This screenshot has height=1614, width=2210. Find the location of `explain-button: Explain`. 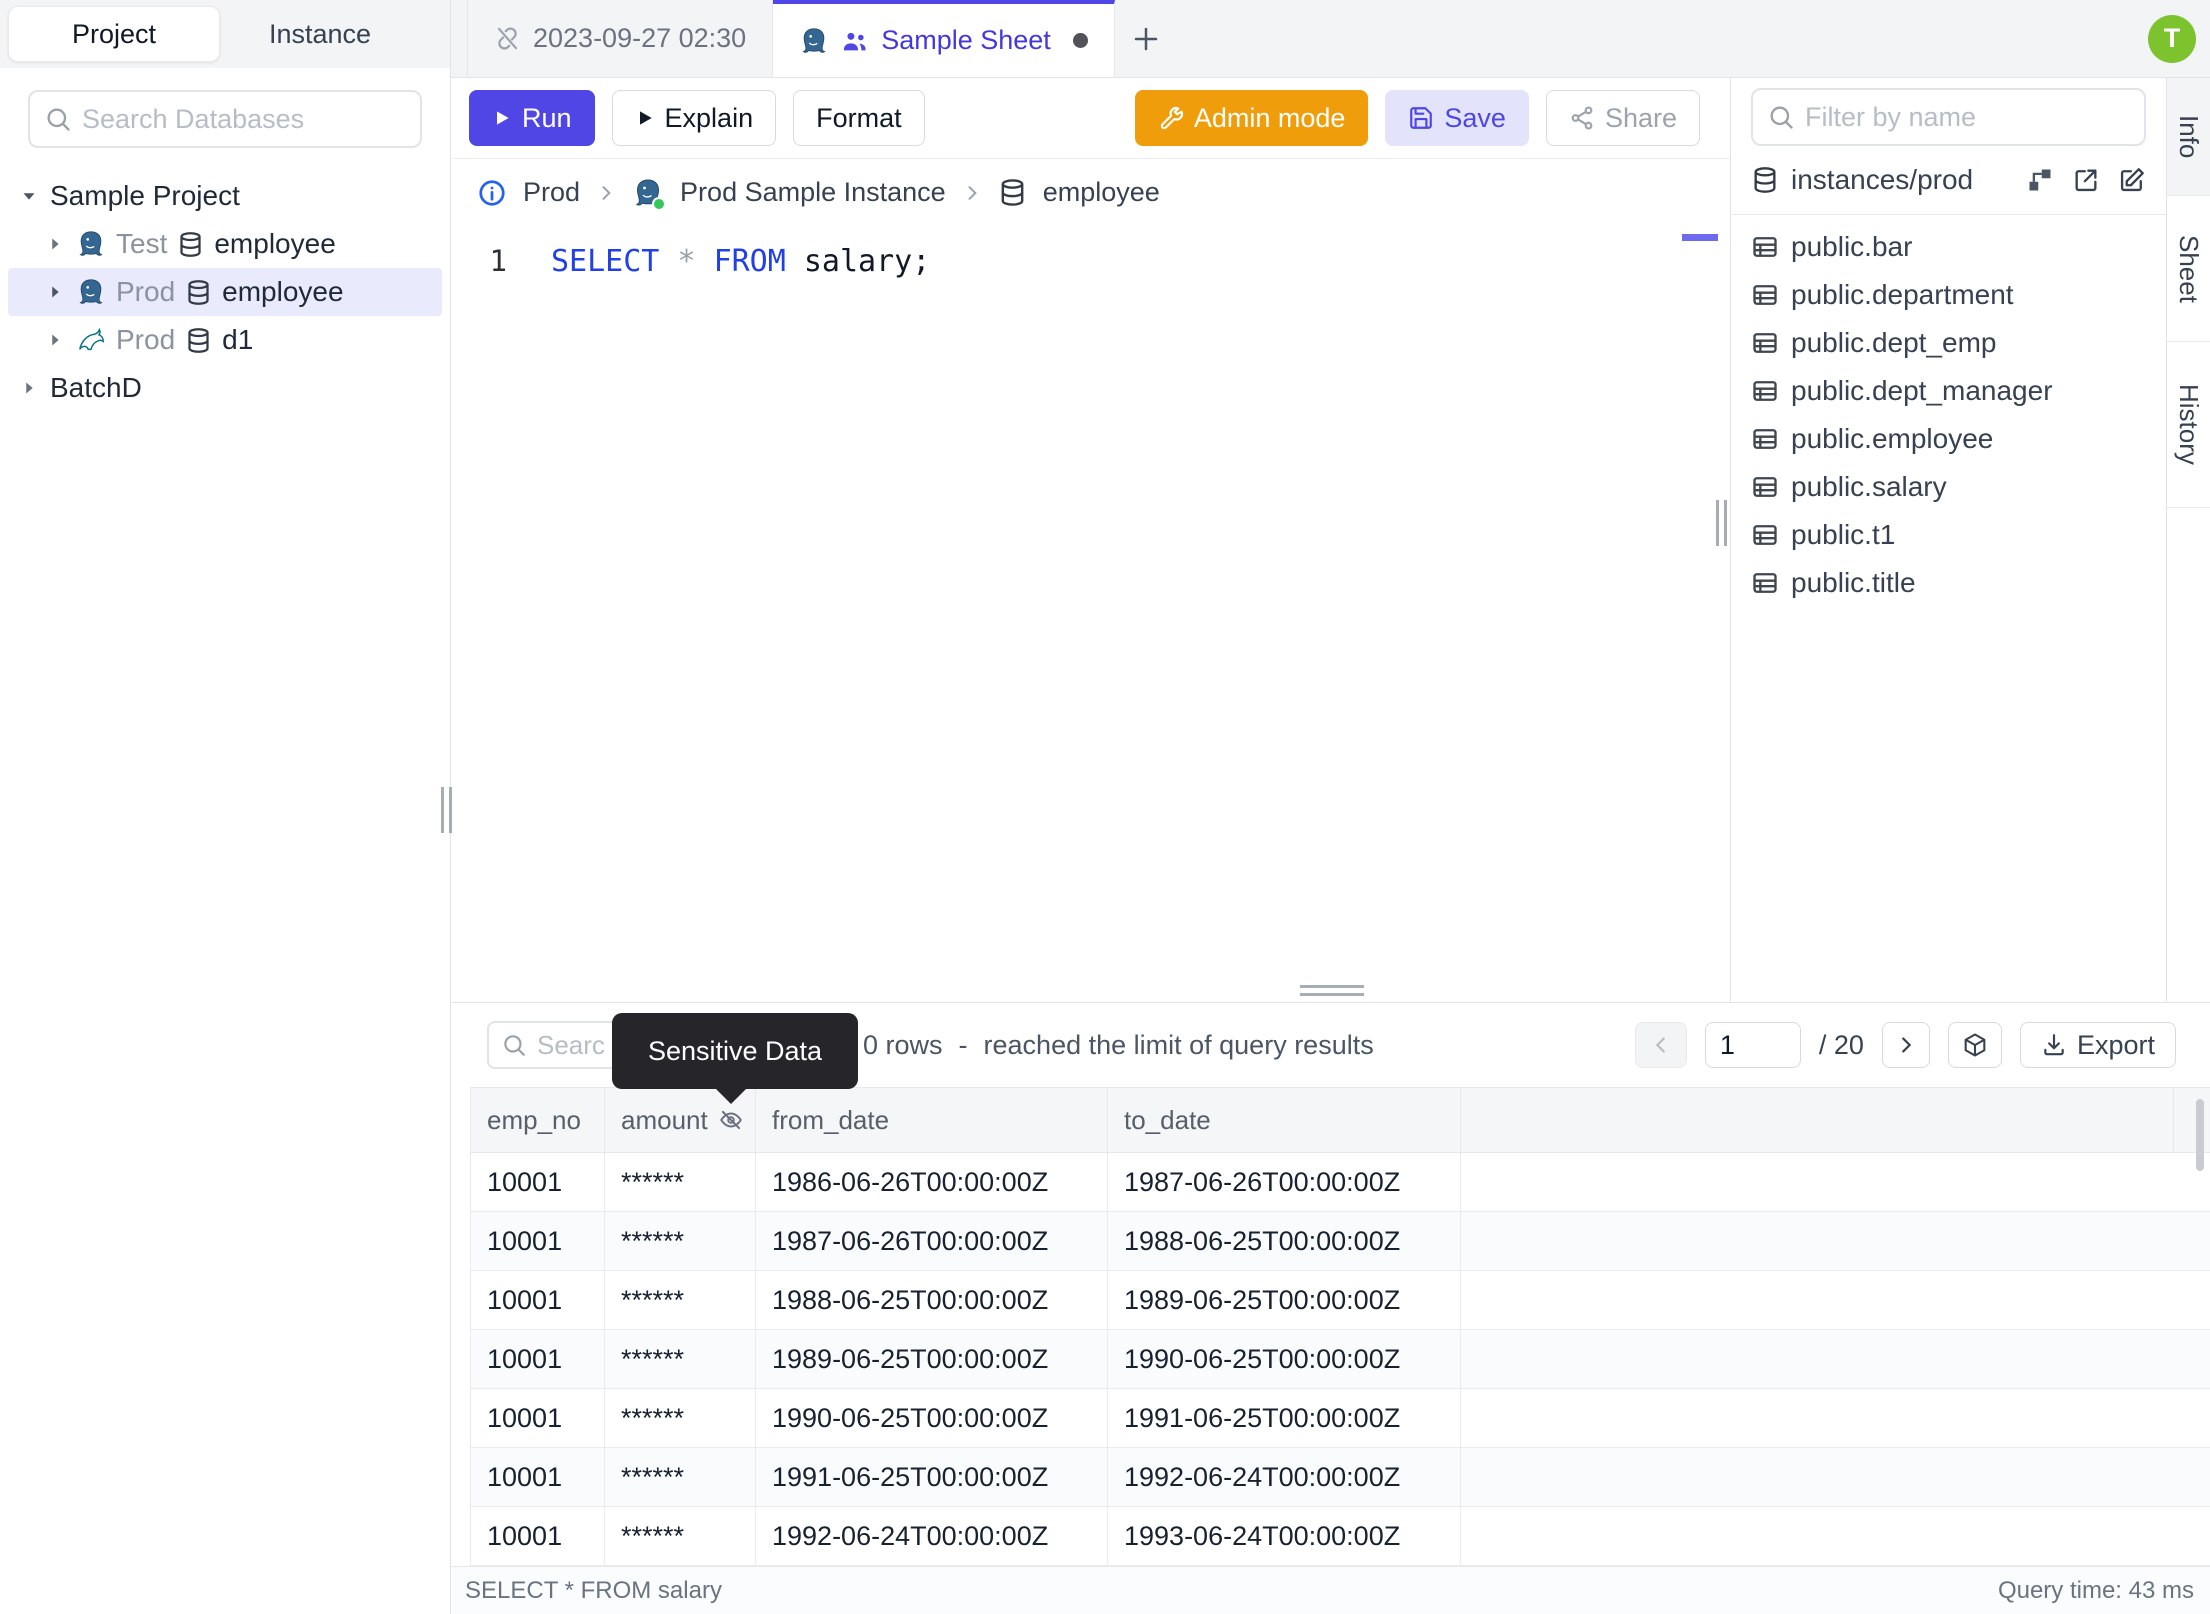

explain-button: Explain is located at coordinates (694, 118).